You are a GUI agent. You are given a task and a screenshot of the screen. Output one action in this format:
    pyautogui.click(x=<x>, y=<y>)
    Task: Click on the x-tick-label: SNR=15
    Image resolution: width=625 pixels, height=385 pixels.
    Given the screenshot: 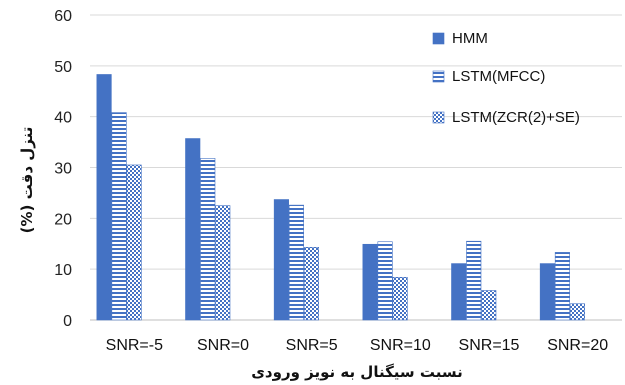 What is the action you would take?
    pyautogui.click(x=489, y=345)
    